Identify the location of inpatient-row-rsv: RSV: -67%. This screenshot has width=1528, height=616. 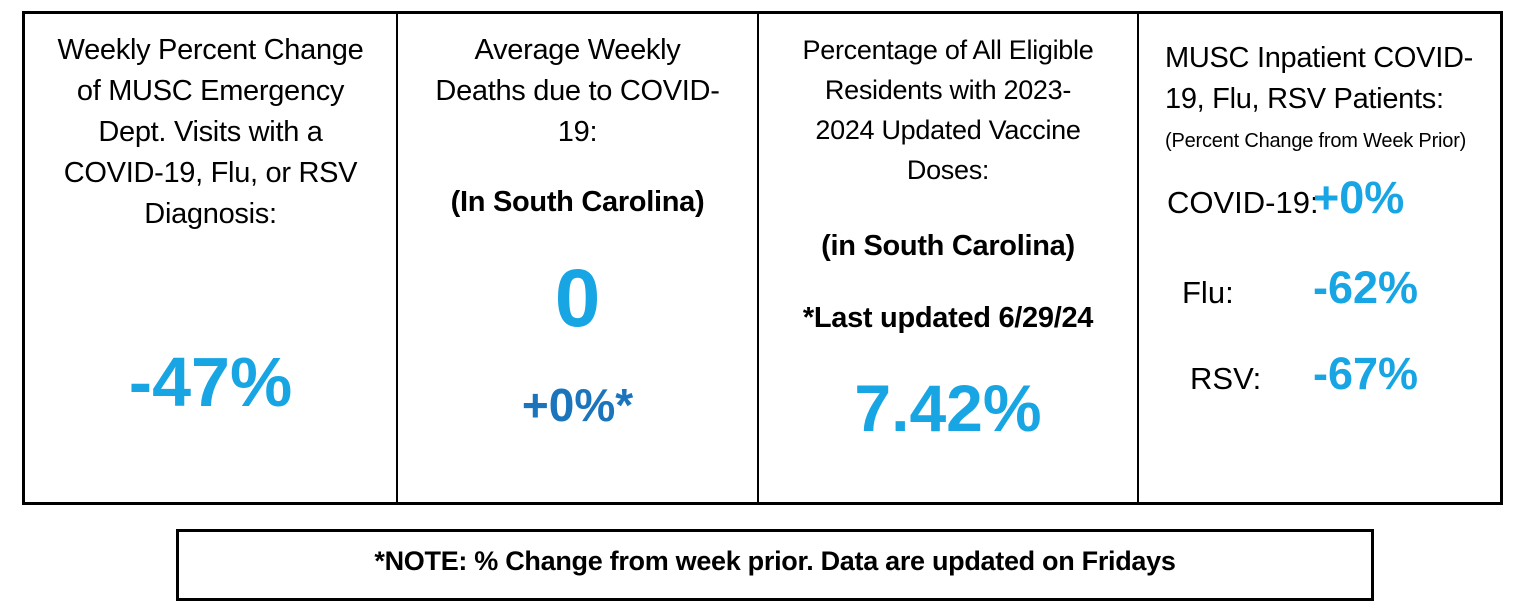
(1329, 374).